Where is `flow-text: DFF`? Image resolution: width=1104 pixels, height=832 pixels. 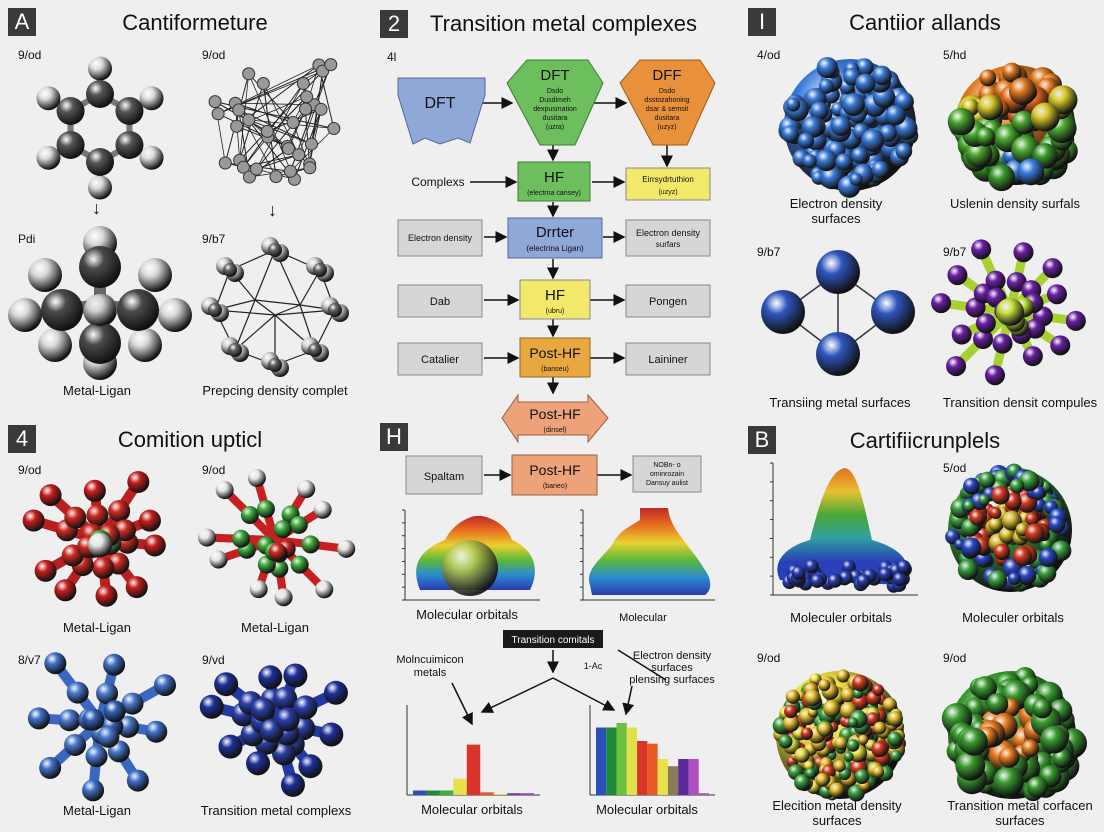 flow-text: DFF is located at coordinates (666, 75).